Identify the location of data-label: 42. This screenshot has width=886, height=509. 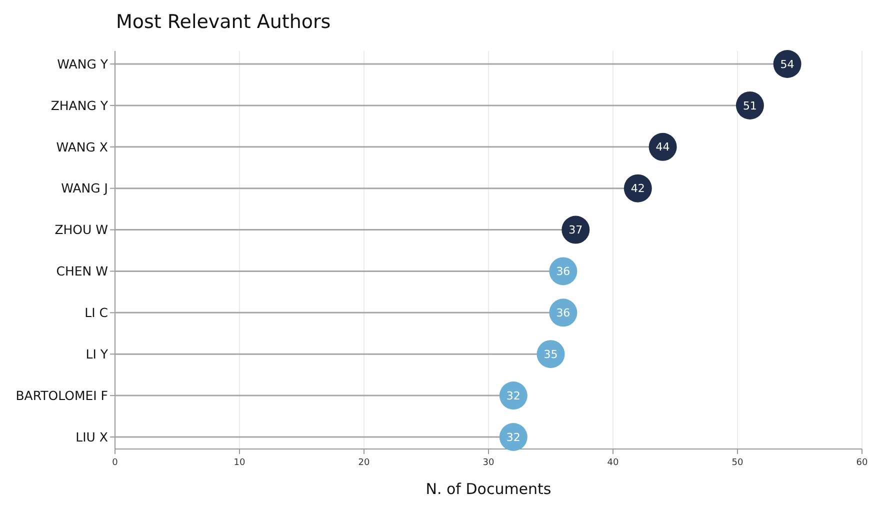
(637, 189).